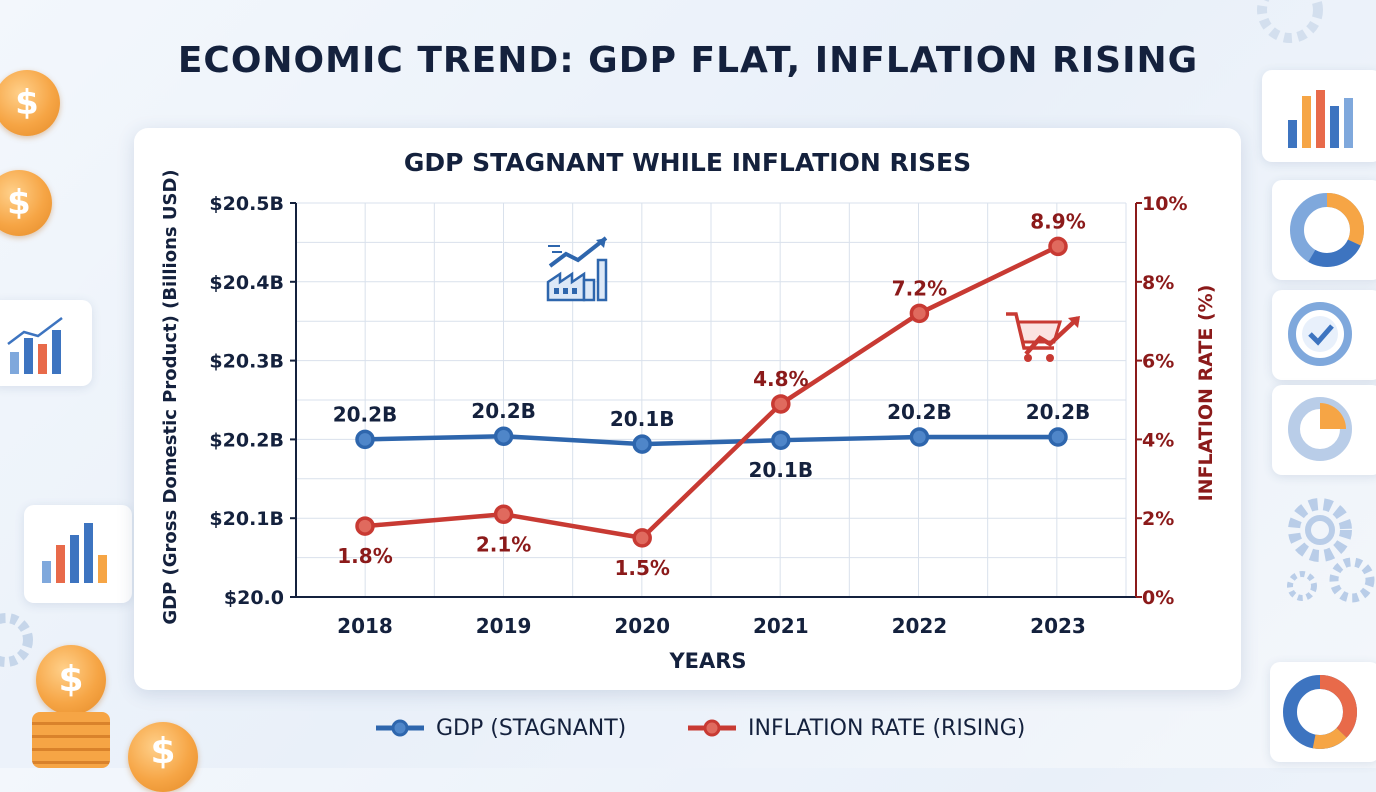 The image size is (1376, 792). Describe the element at coordinates (642, 626) in the screenshot. I see `x-axis-tick-label: 2020` at that location.